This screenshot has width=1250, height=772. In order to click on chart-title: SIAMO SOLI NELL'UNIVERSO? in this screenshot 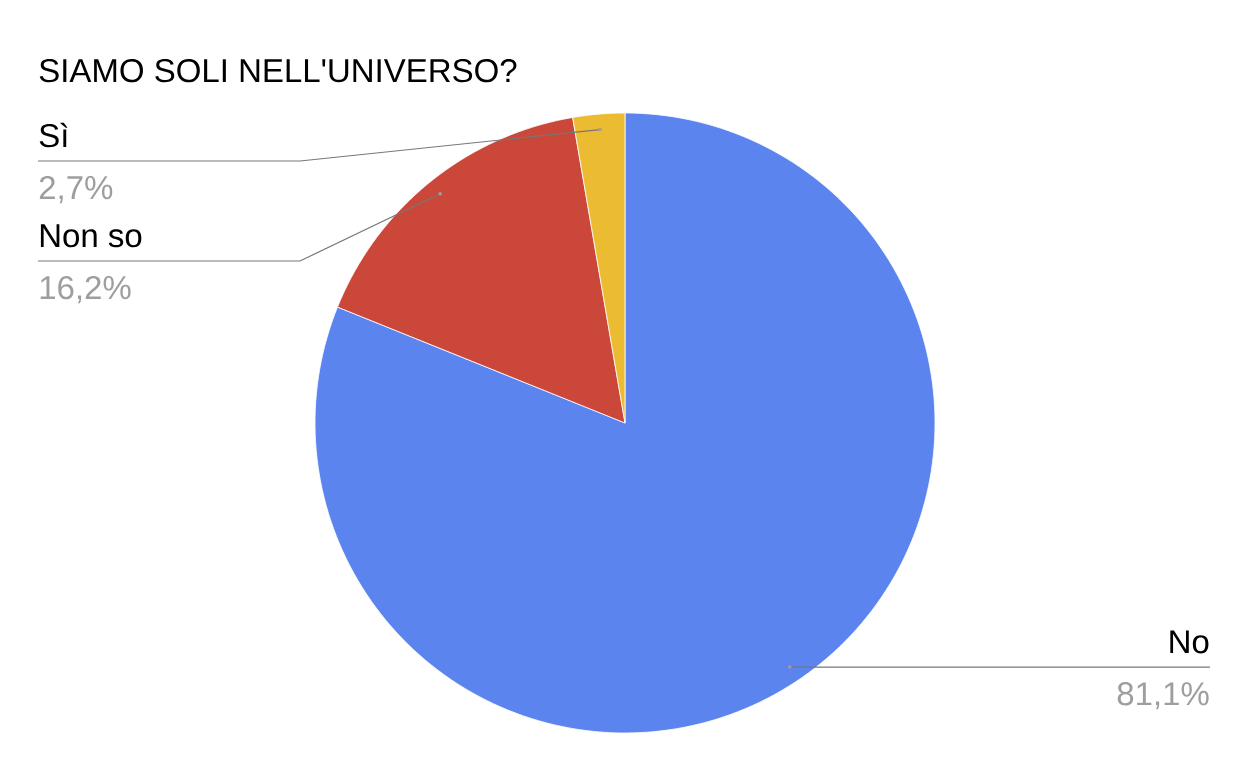, I will do `click(278, 70)`.